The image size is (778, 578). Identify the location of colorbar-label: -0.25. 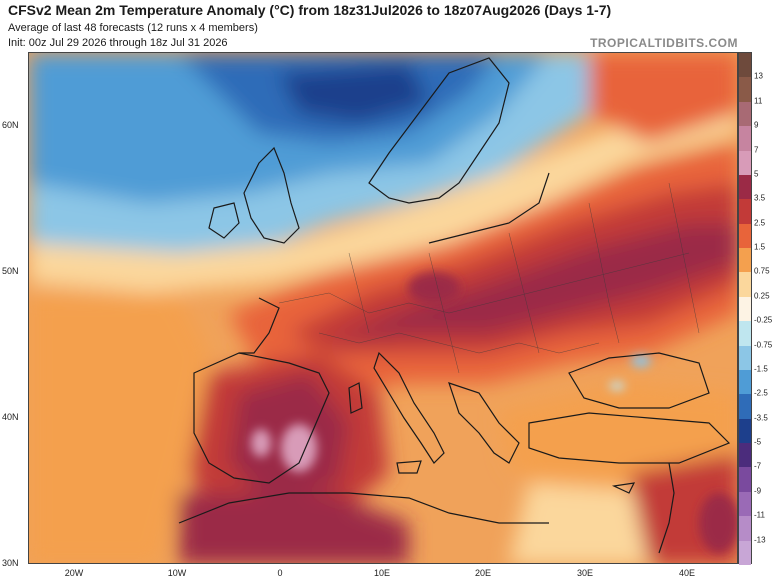
(763, 320).